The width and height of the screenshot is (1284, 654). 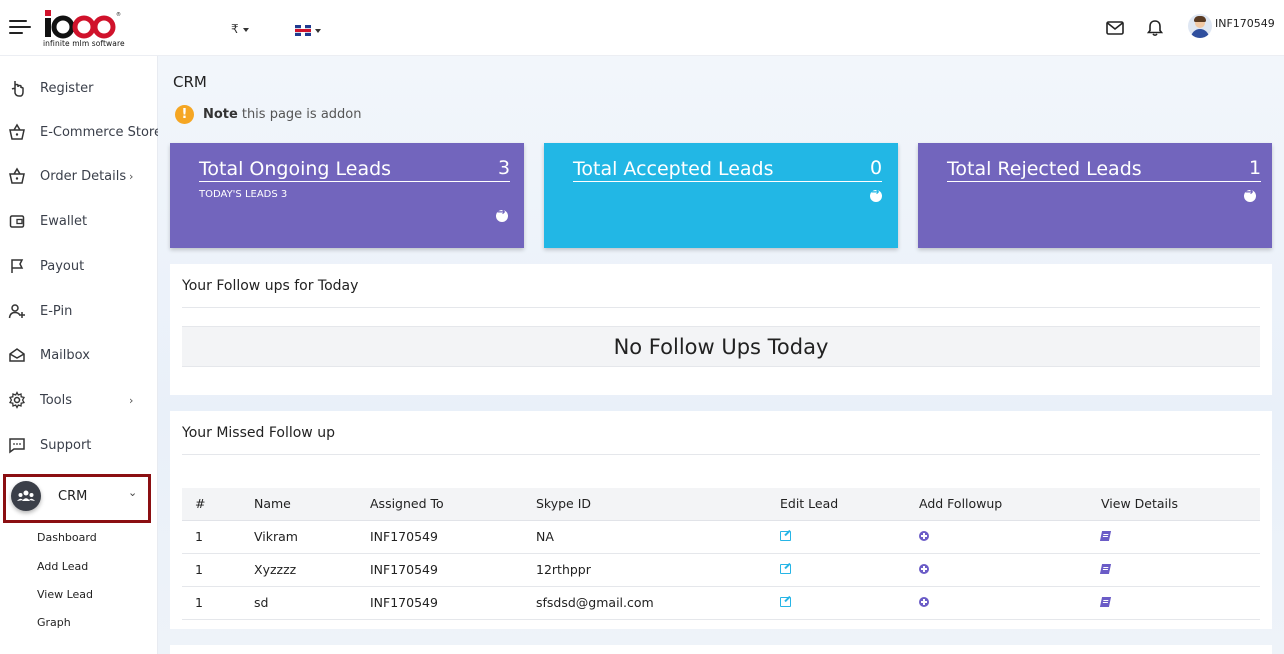 What do you see at coordinates (301, 114) in the screenshot?
I see `note-text: this page is addon` at bounding box center [301, 114].